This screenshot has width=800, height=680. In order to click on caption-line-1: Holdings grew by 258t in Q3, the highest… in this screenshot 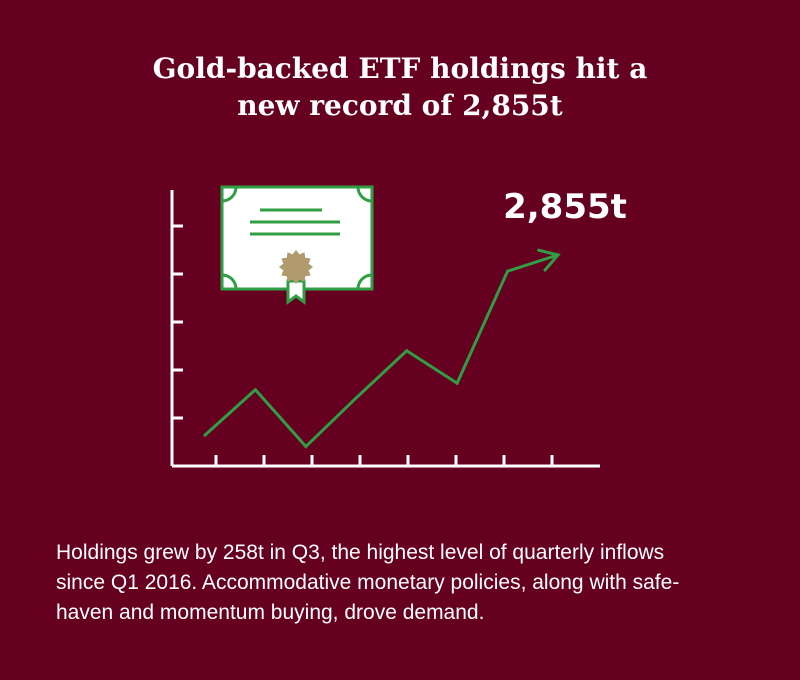, I will do `click(360, 552)`.